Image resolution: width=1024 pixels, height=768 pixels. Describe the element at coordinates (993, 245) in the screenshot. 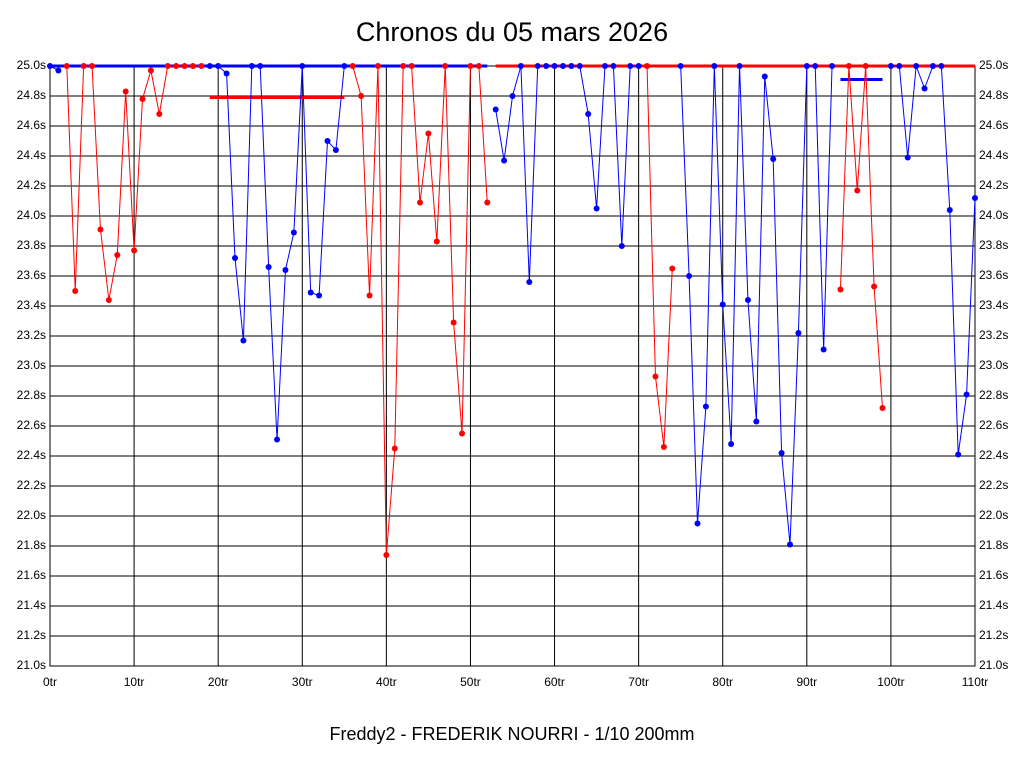

I see `y2-tick-label: 23.8s` at that location.